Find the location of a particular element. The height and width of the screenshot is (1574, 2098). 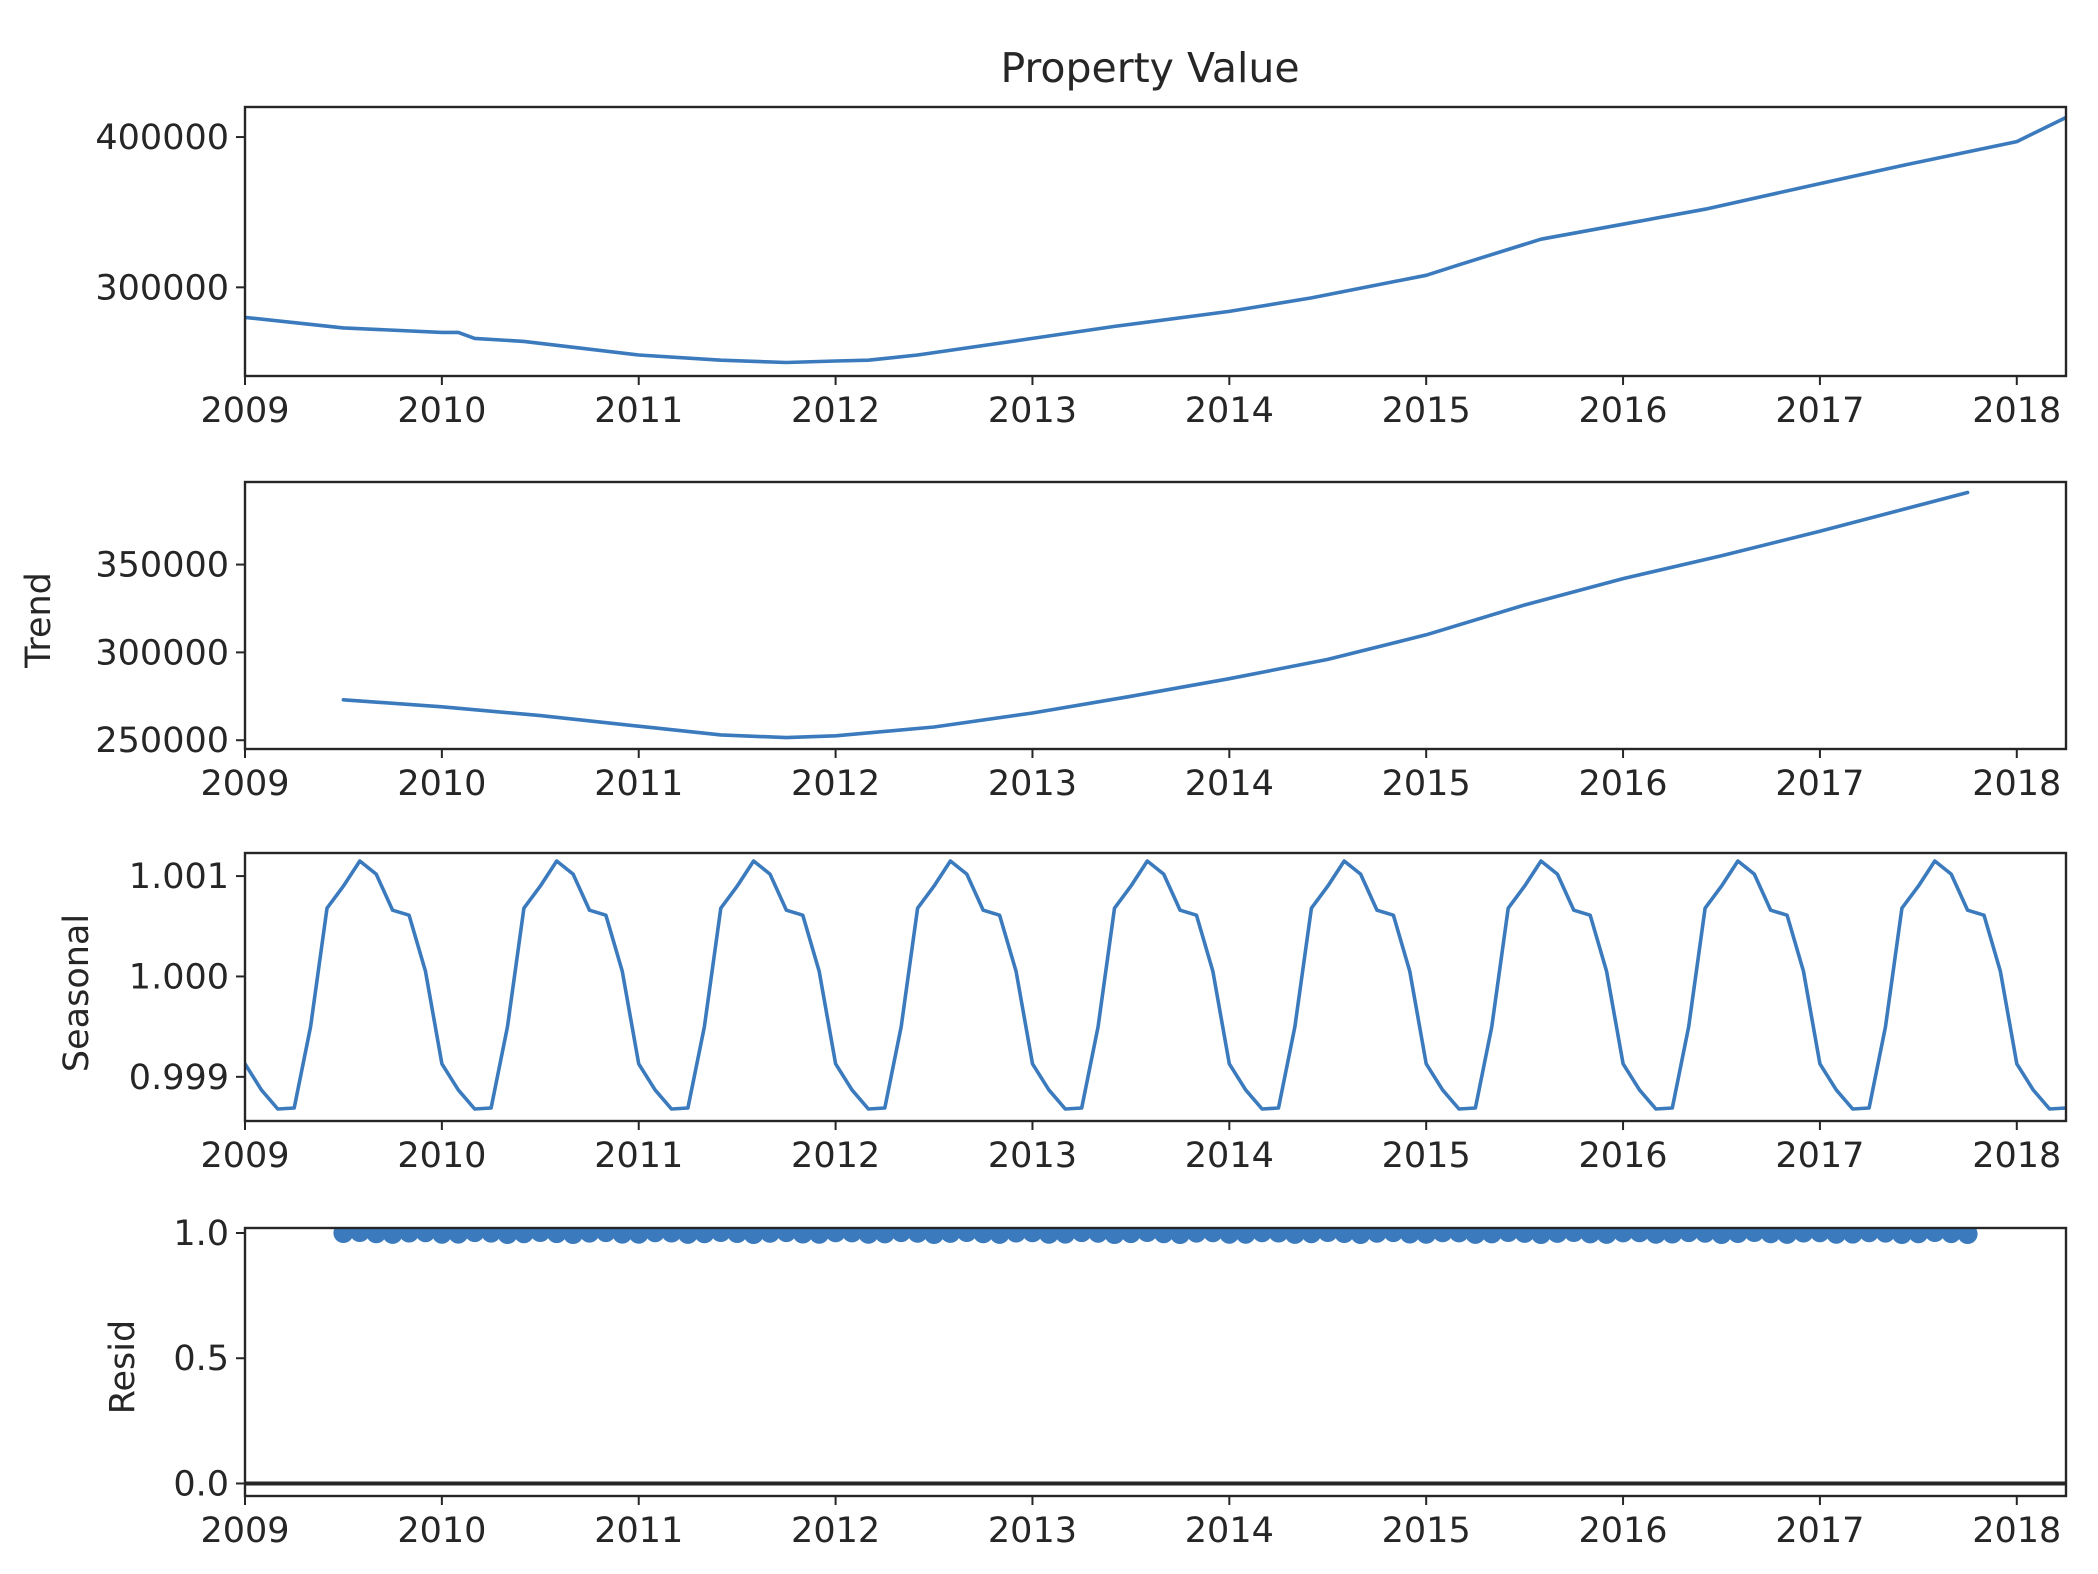

observed-line is located at coordinates (1155, 240).